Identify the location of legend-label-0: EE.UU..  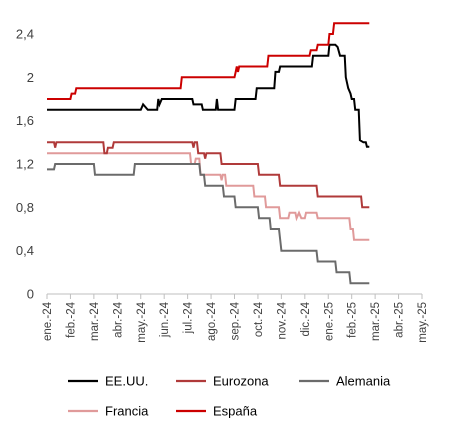
(126, 381).